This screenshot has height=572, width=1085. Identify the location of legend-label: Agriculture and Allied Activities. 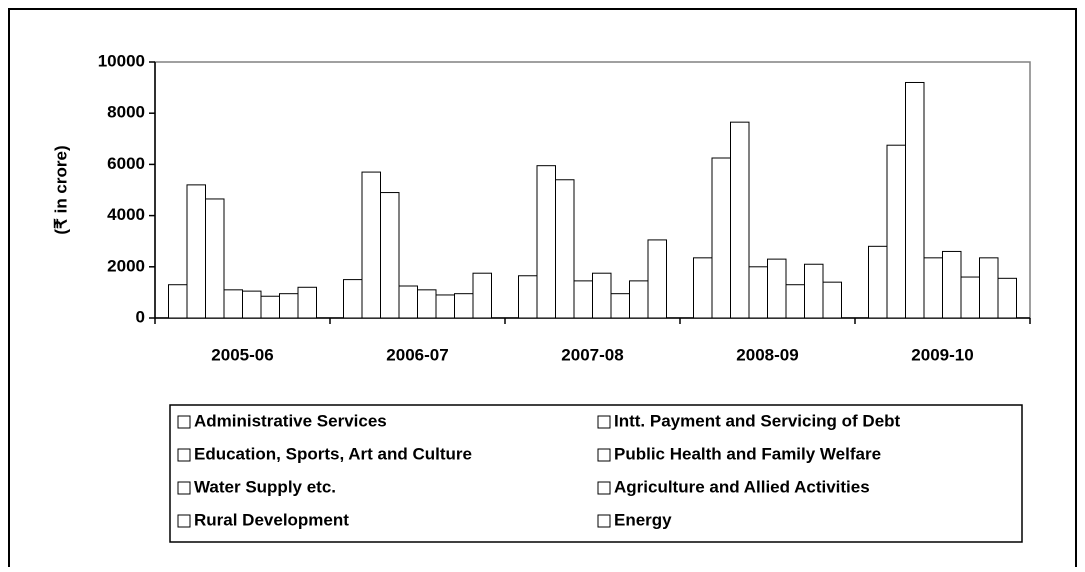
(742, 486).